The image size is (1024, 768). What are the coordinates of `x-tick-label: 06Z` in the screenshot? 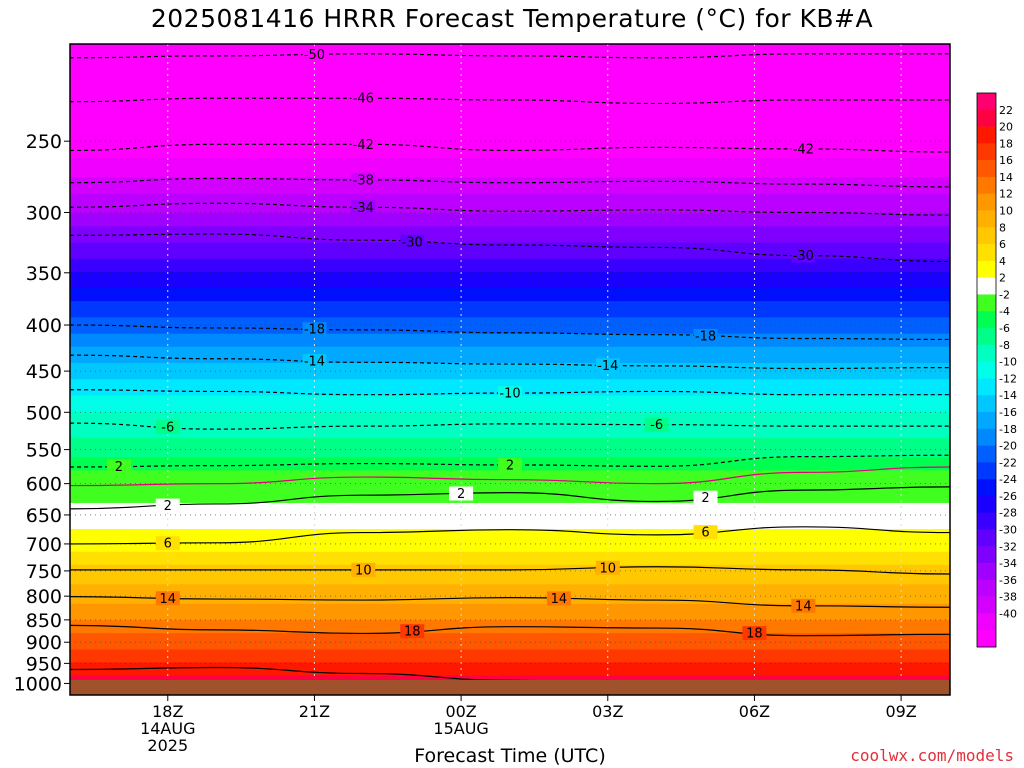 It's located at (754, 711).